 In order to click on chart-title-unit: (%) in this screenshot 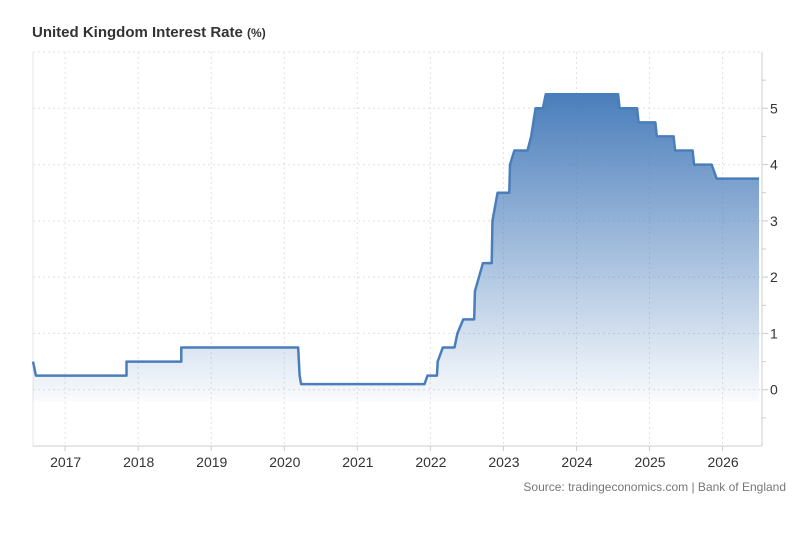, I will do `click(256, 33)`.